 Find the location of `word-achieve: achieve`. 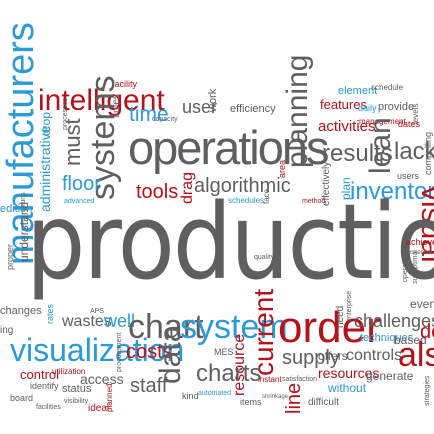

word-achieve: achieve is located at coordinates (420, 242).